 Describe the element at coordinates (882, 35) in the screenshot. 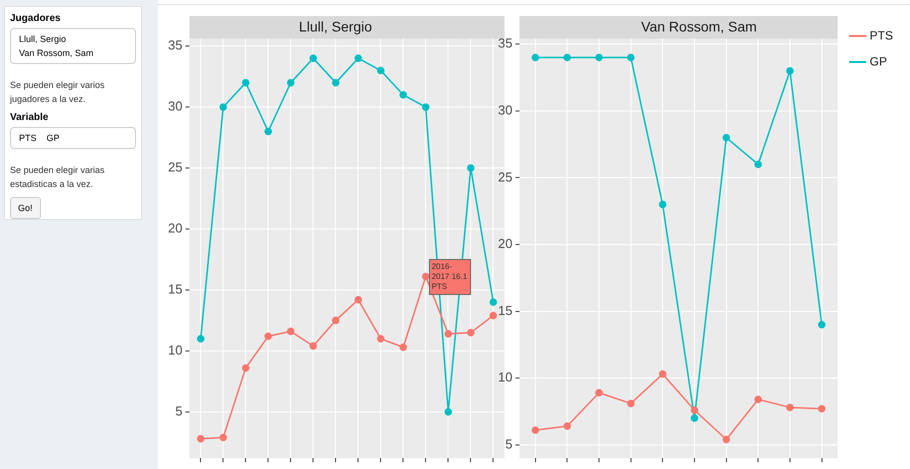

I see `legend-label: PTS` at that location.